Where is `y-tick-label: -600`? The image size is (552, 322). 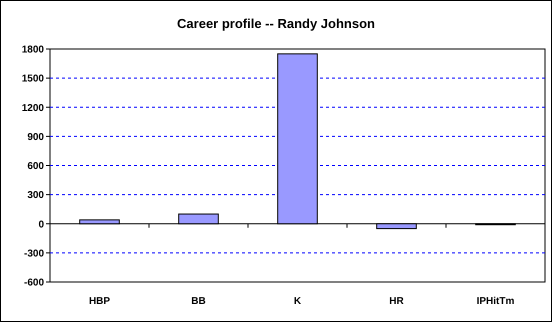
y-tick-label: -600 is located at coordinates (34, 283).